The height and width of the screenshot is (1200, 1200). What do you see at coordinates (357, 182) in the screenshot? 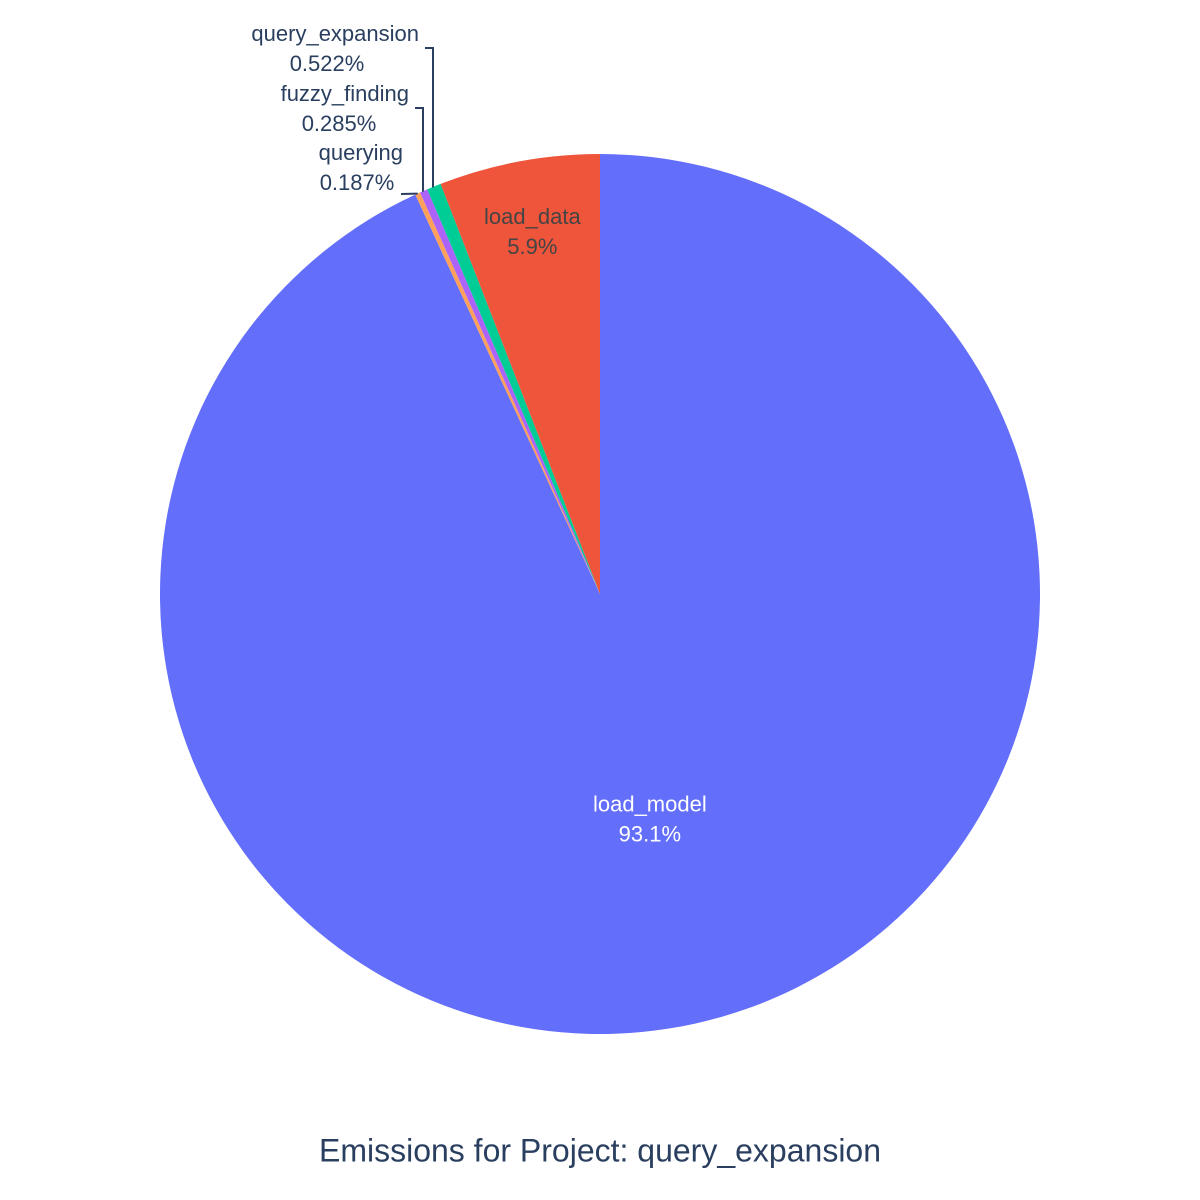
I see `value-label: 0.187%` at bounding box center [357, 182].